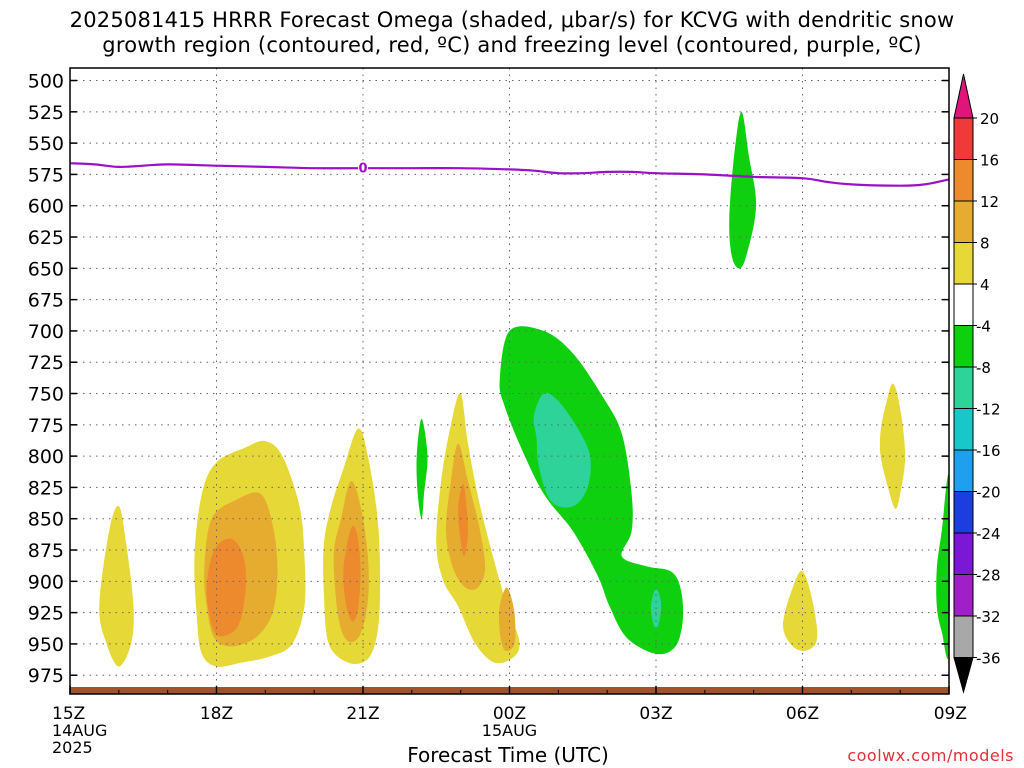 This screenshot has height=768, width=1024. What do you see at coordinates (988, 659) in the screenshot?
I see `colorbar-label--36: -36` at bounding box center [988, 659].